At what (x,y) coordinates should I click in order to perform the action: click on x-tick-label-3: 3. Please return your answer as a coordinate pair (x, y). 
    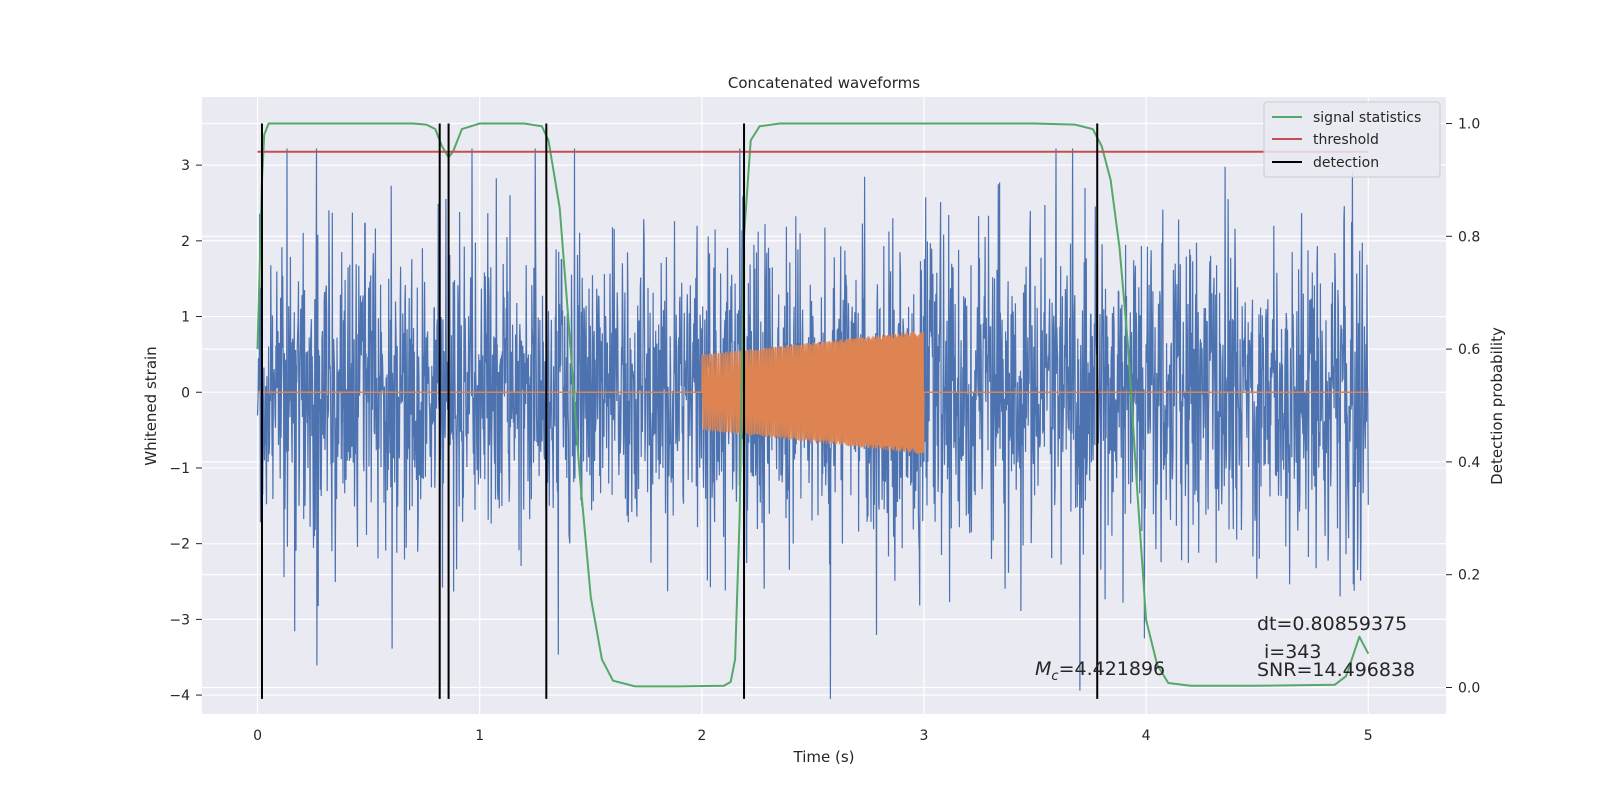
    Looking at the image, I should click on (924, 736).